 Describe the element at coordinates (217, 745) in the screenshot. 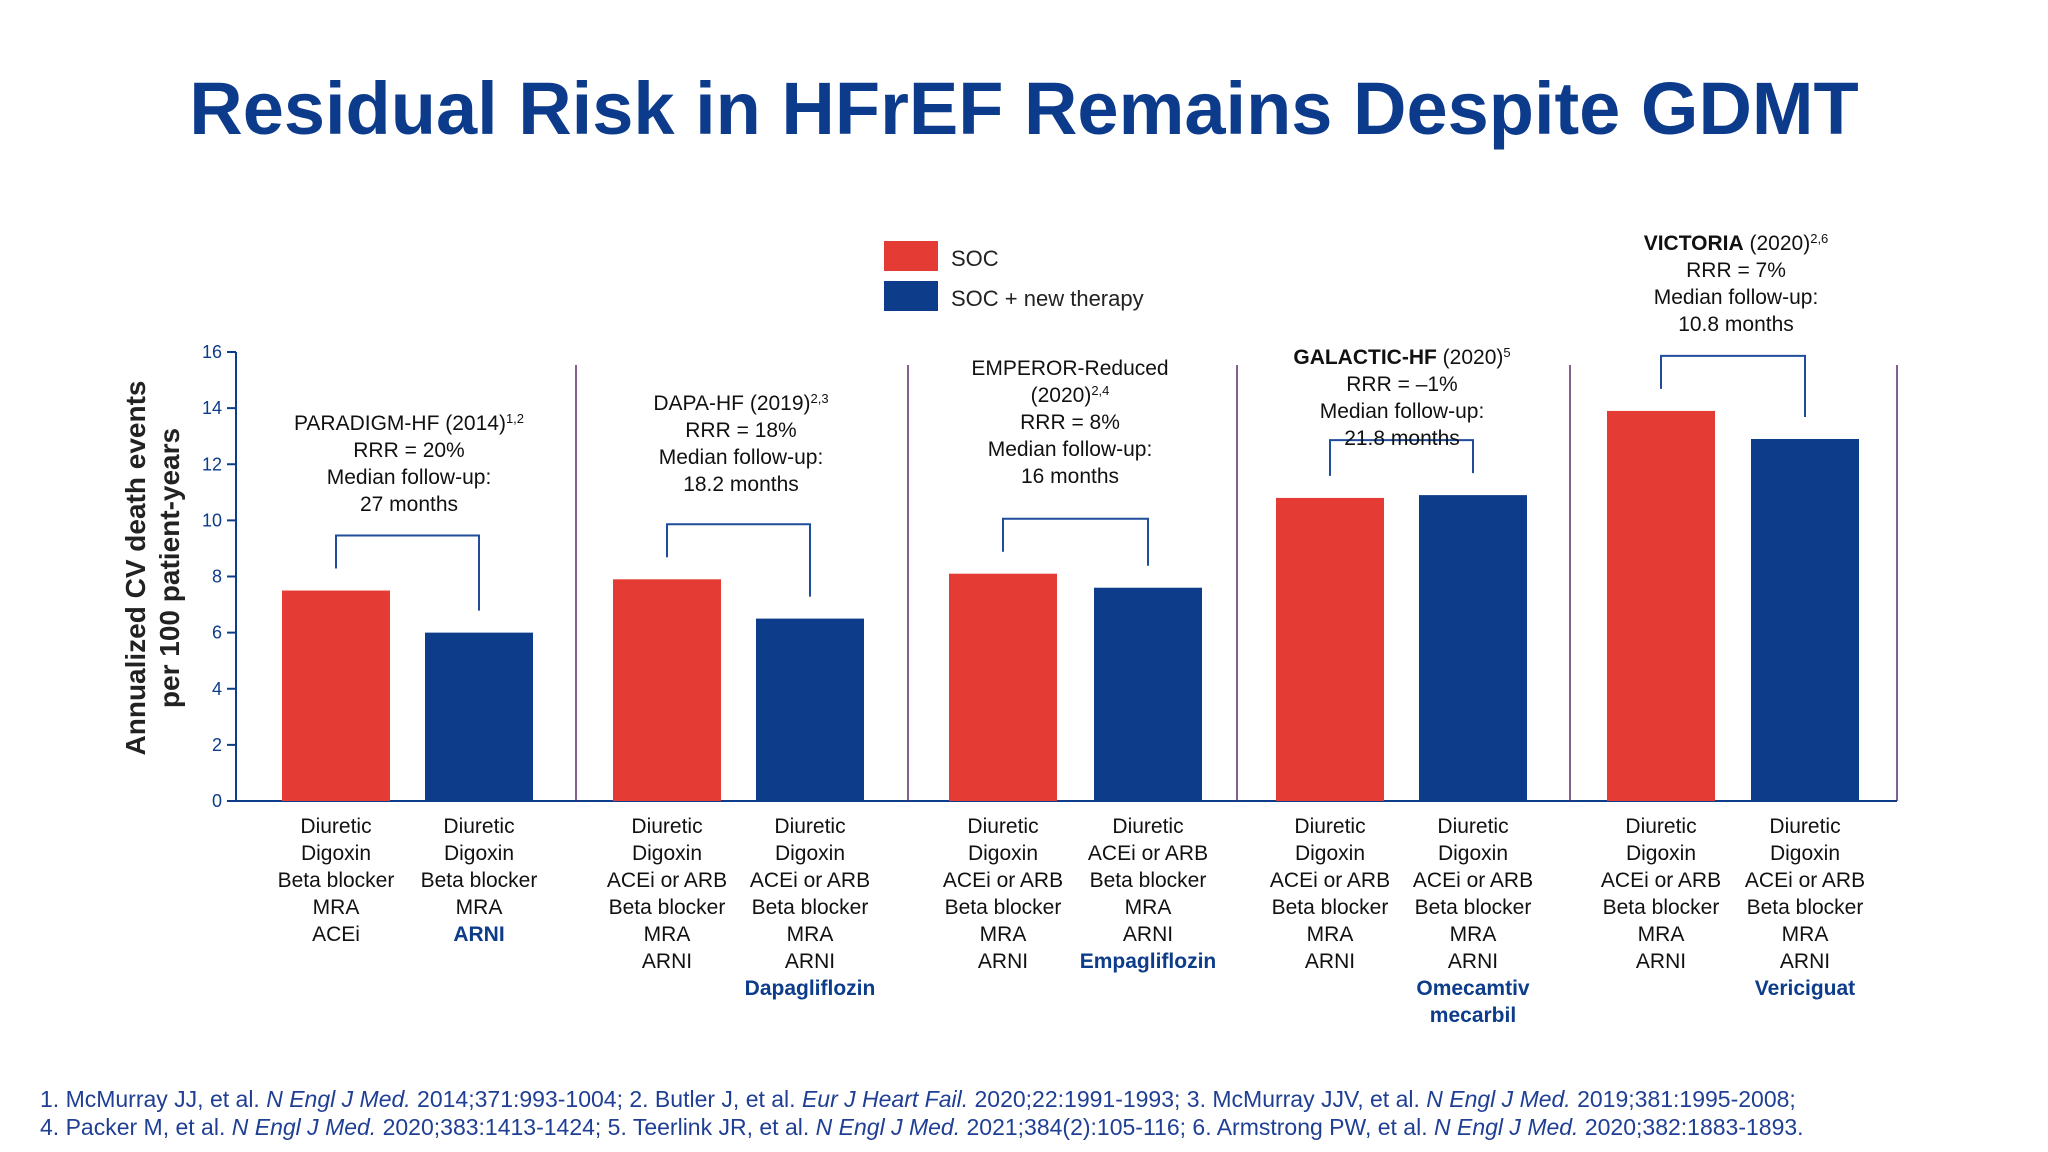

I see `y-tick-label: 2` at that location.